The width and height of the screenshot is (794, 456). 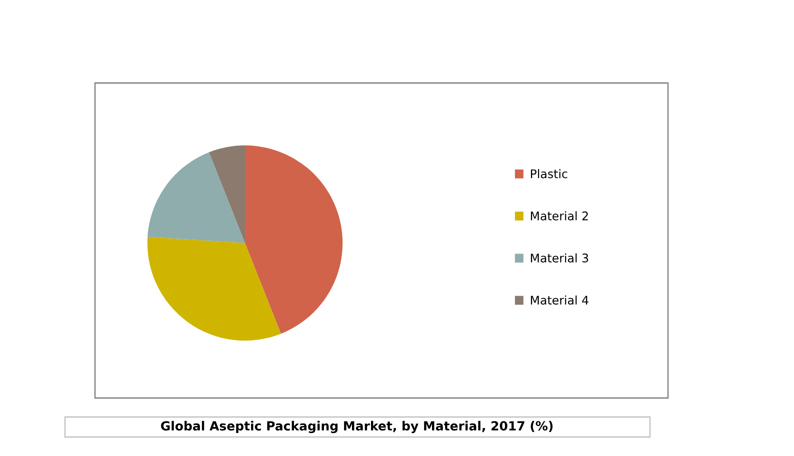 I want to click on legend-label: Material 2, so click(x=559, y=215).